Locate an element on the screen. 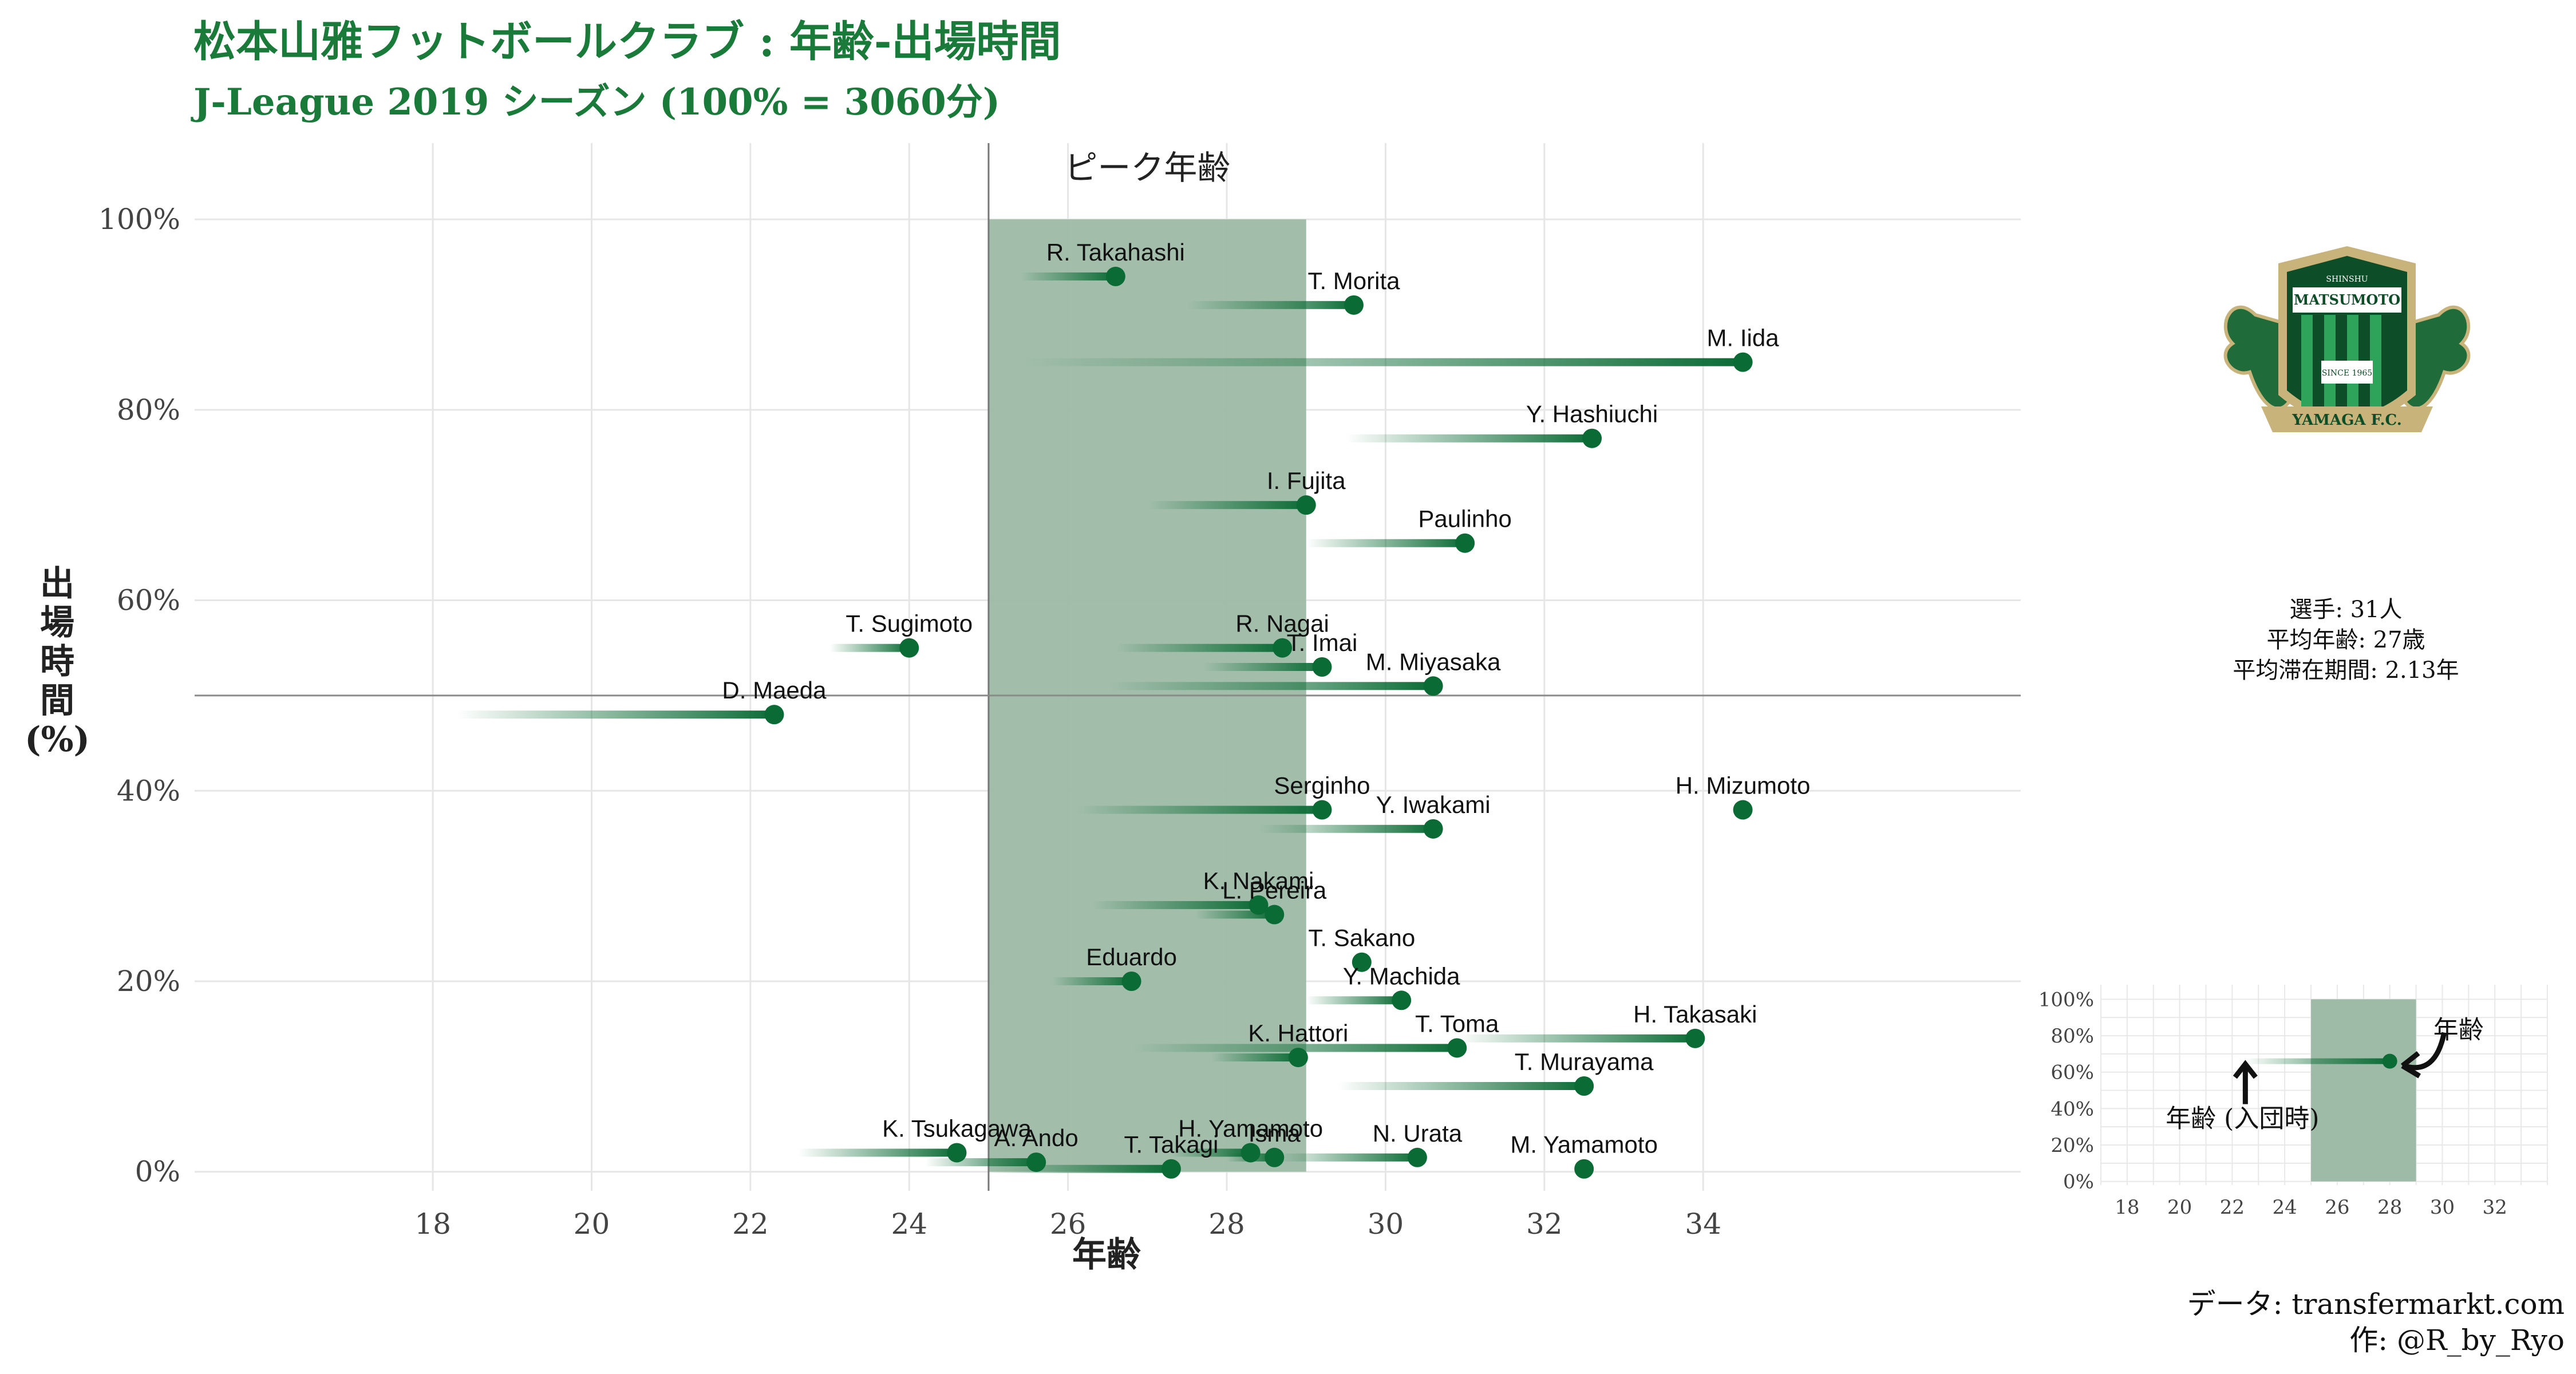 Image resolution: width=2576 pixels, height=1374 pixels. stats-players: 選手: 31人 is located at coordinates (2345, 610).